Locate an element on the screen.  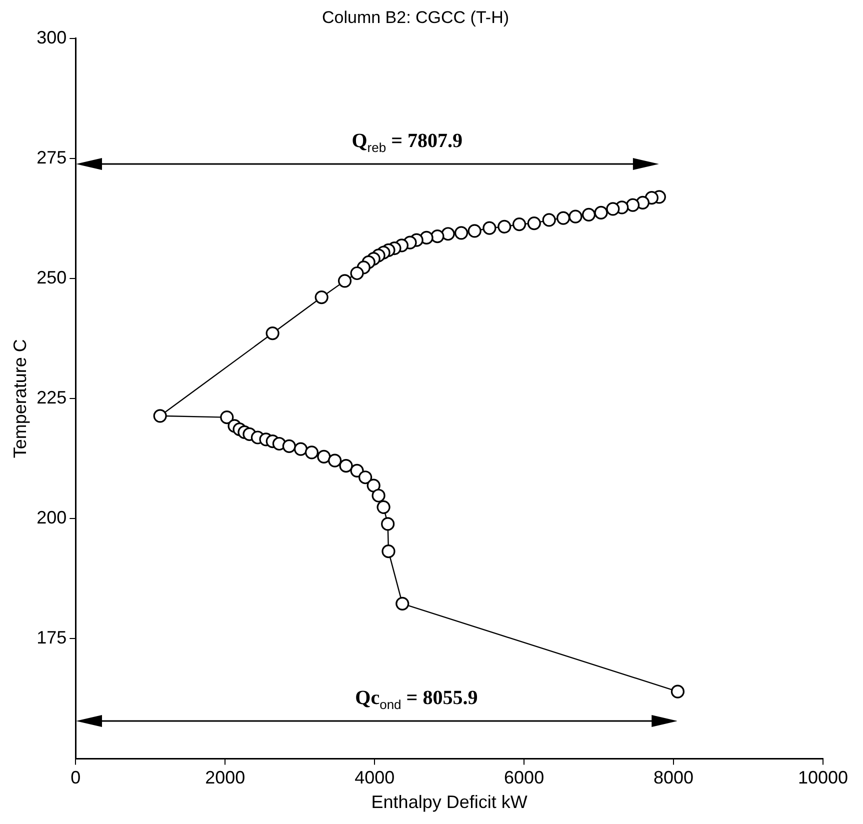
annotation: Qc$_{ond}$ = 8055.9 is located at coordinates (416, 699).